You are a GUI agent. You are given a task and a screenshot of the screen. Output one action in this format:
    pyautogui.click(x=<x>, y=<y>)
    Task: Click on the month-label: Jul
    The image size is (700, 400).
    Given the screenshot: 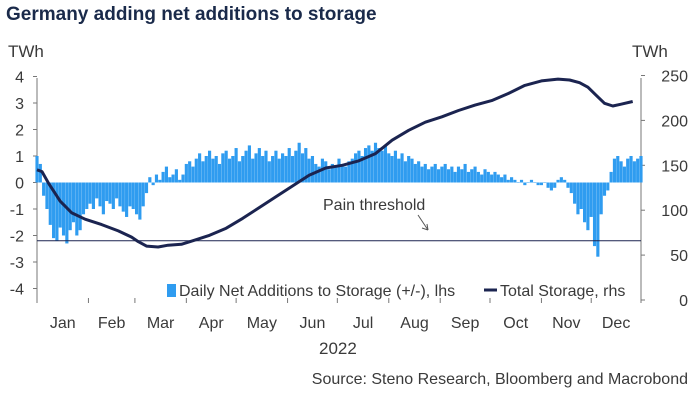 What is the action you would take?
    pyautogui.click(x=363, y=323)
    